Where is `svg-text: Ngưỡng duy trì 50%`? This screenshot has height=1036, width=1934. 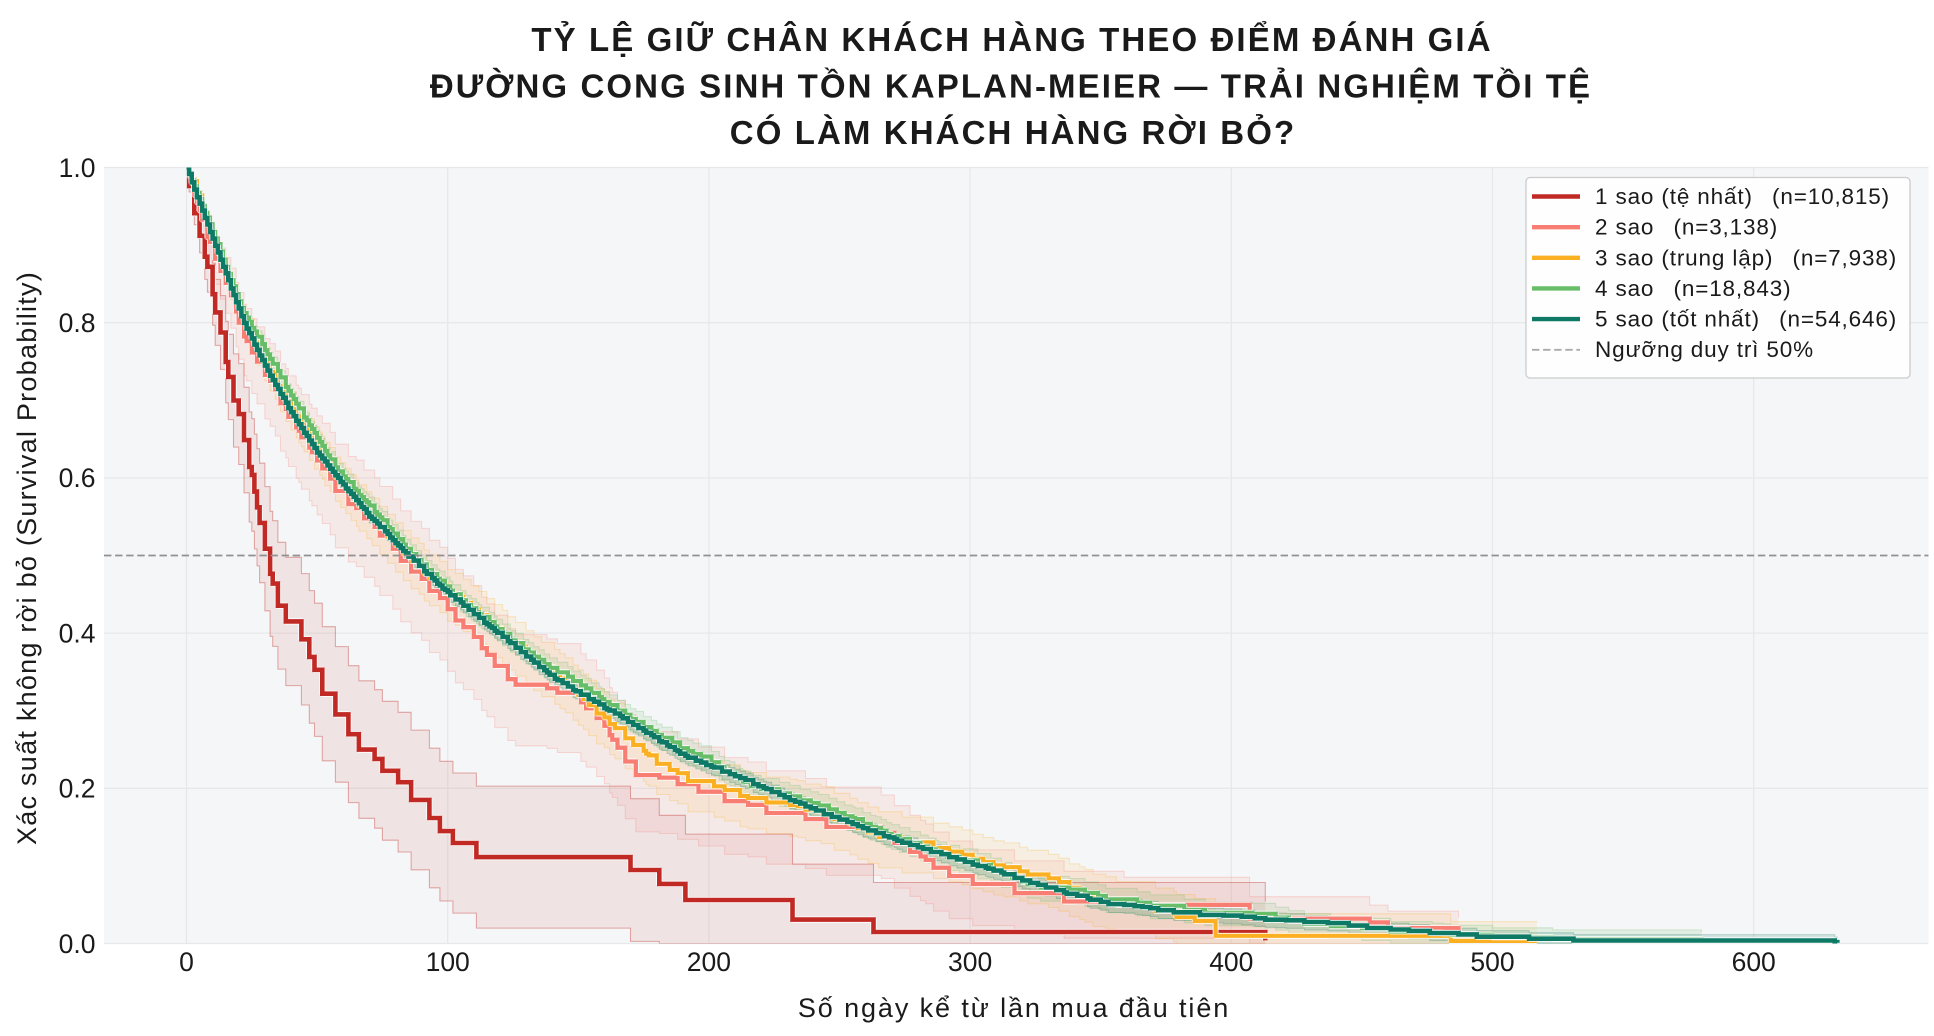
svg-text: Ngưỡng duy trì 50% is located at coordinates (1704, 349).